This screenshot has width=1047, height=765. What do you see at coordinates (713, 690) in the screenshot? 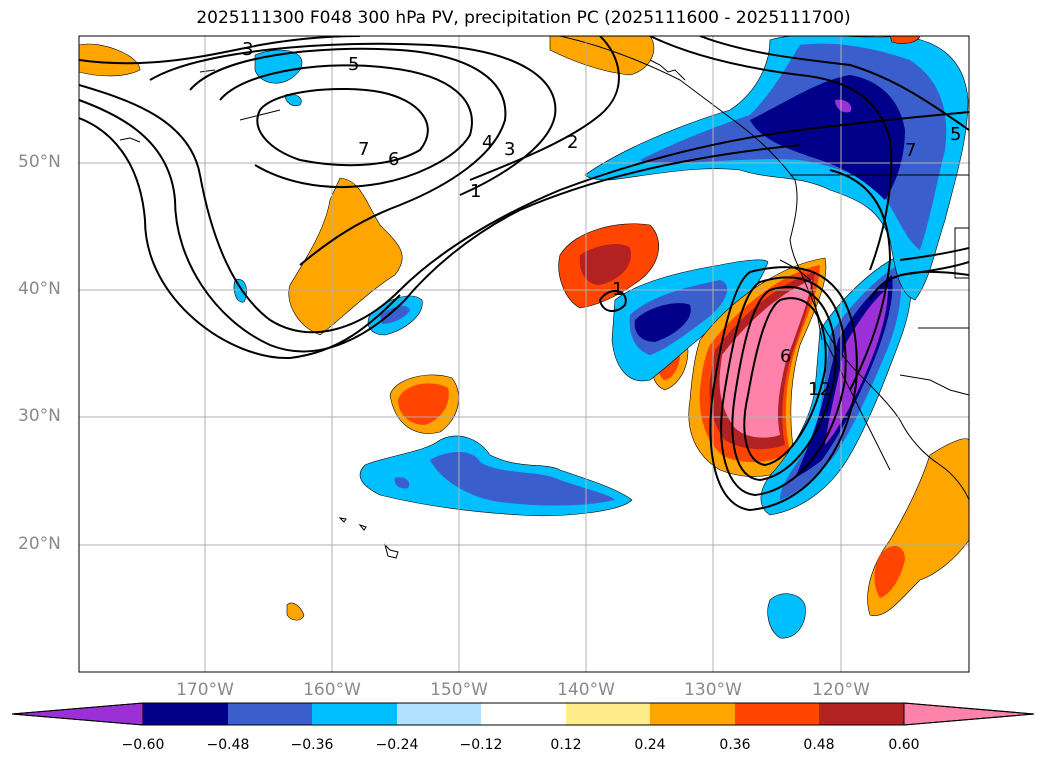
I see `lon-label: 130°W` at bounding box center [713, 690].